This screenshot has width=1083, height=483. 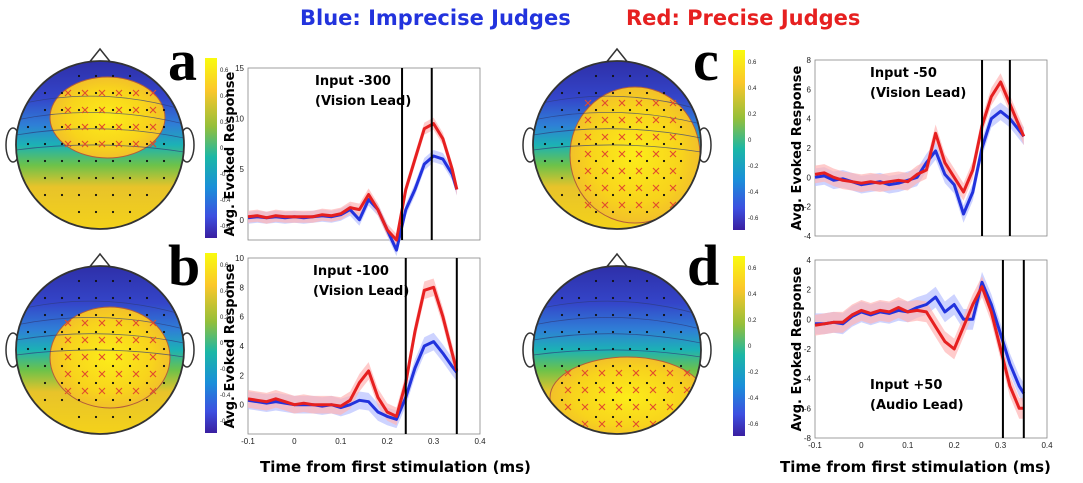 I want to click on topomap-d, so click(x=617, y=343).